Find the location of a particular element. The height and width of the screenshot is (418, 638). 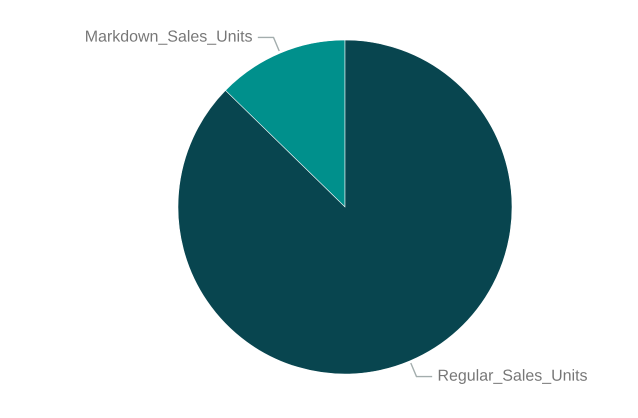

slice-label: Regular_Sales_Units is located at coordinates (512, 376).